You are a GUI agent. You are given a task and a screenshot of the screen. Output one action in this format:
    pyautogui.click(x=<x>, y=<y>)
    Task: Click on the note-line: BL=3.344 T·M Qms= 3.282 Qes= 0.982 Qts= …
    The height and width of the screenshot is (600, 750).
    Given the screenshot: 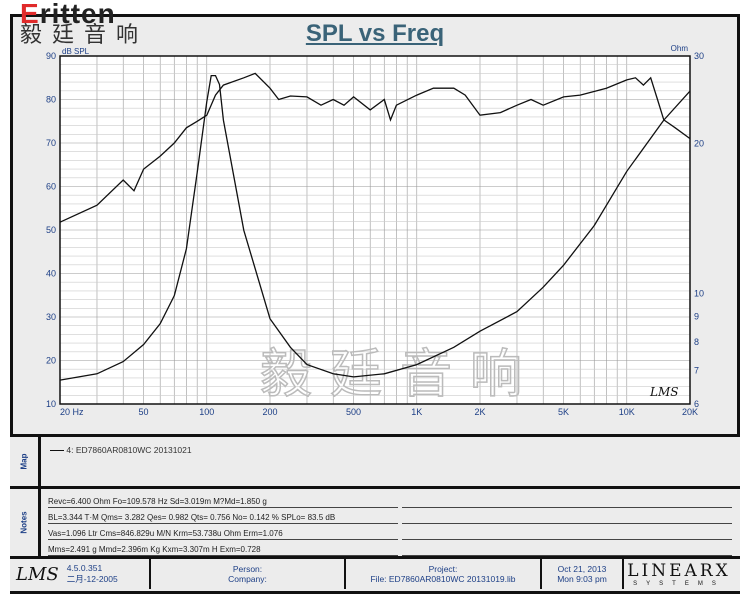 What is the action you would take?
    pyautogui.click(x=223, y=518)
    